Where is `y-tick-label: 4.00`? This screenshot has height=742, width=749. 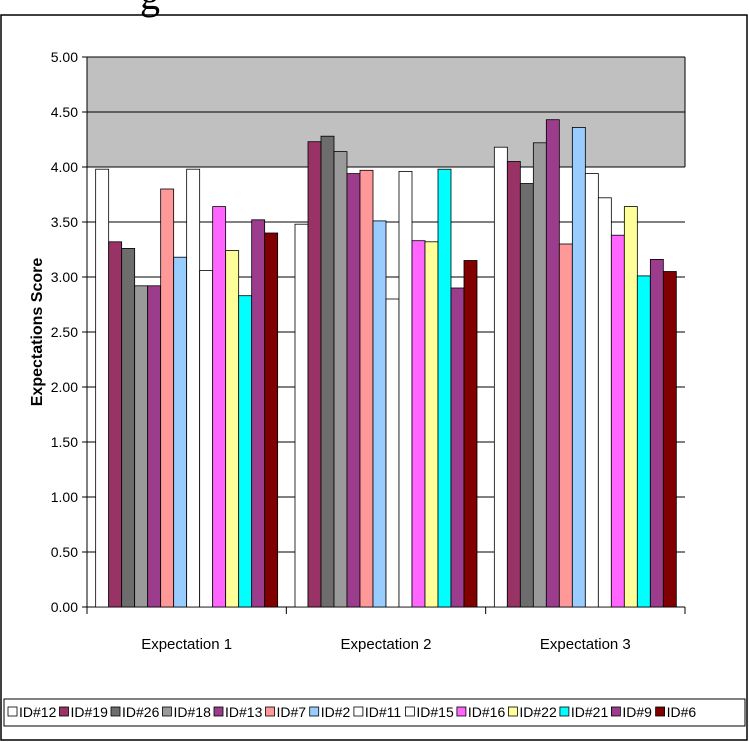
y-tick-label: 4.00 is located at coordinates (64, 167).